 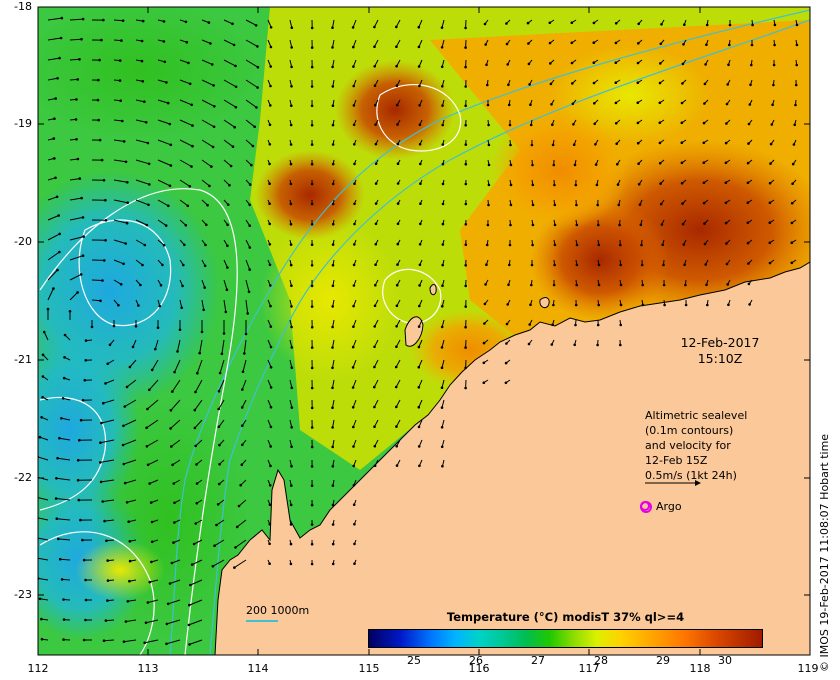 I want to click on observation-time: 15:10Z, so click(x=720, y=358).